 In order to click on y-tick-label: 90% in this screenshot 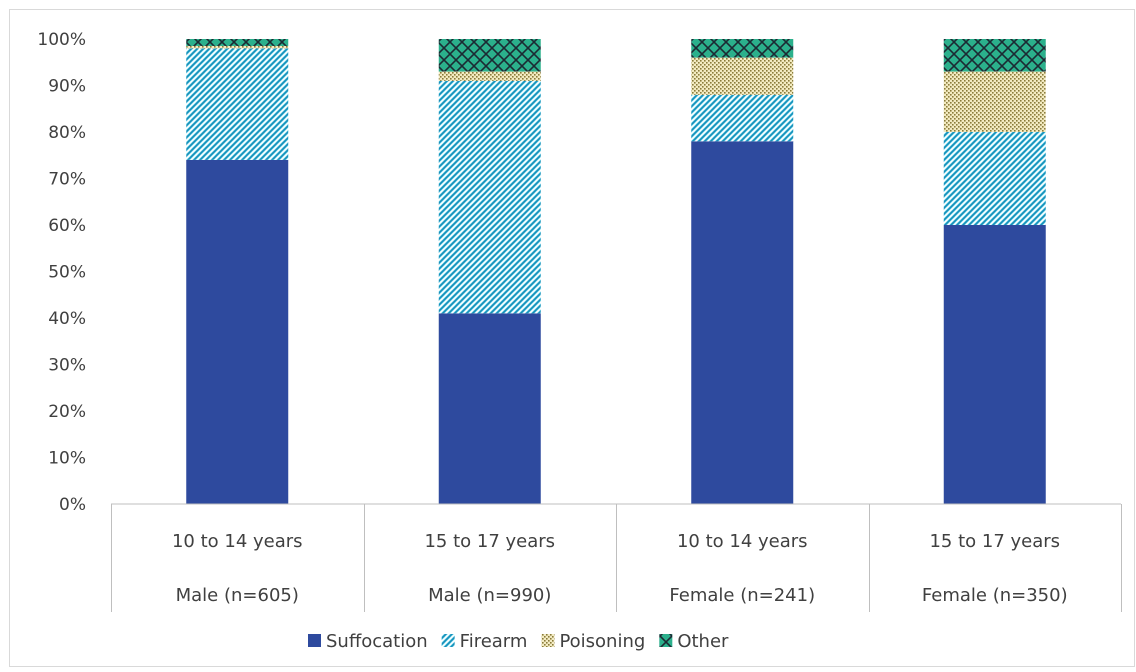, I will do `click(67, 87)`.